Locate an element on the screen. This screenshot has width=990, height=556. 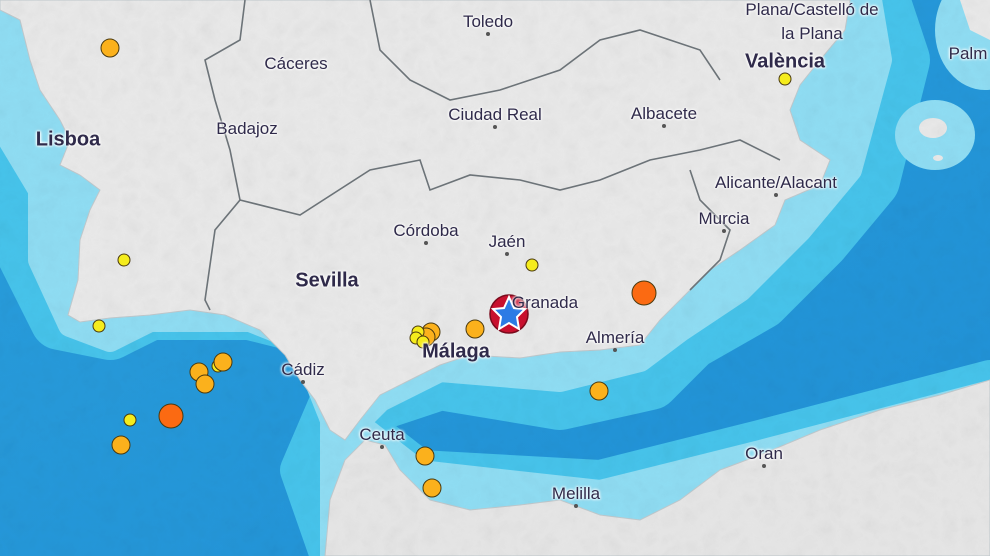
city-label: Plana/Castelló de is located at coordinates (812, 9).